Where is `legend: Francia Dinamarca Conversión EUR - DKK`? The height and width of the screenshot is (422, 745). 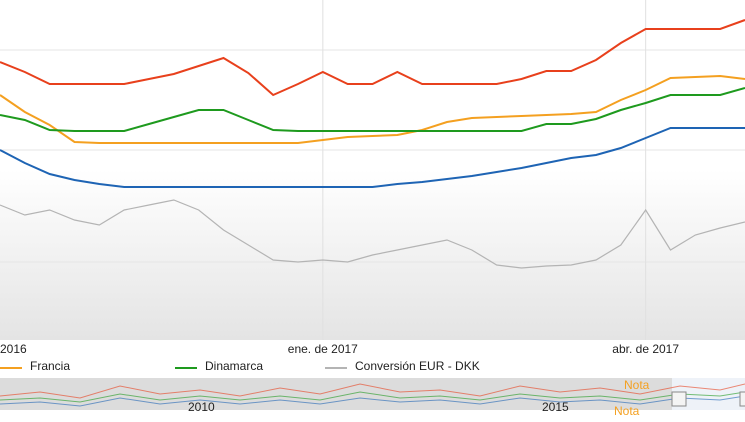 legend: Francia Dinamarca Conversión EUR - DKK is located at coordinates (240, 366).